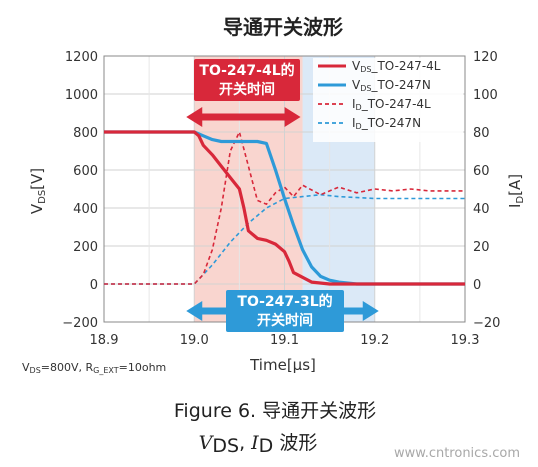  What do you see at coordinates (391, 85) in the screenshot?
I see `legend-label: VDS_TO-247N` at bounding box center [391, 85].